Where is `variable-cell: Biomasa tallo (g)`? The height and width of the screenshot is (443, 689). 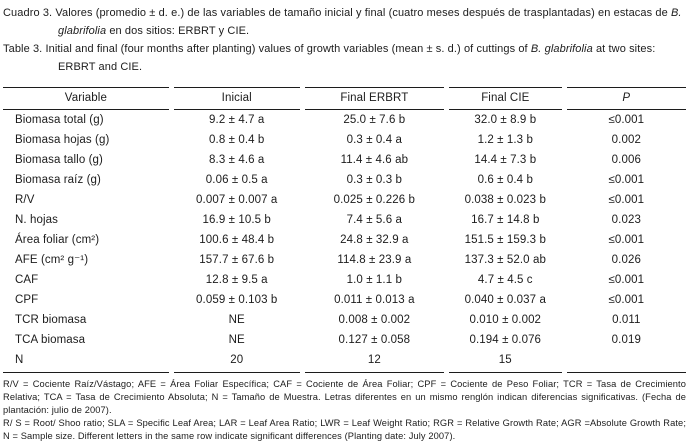
variable-cell: Biomasa tallo (g) is located at coordinates (59, 159).